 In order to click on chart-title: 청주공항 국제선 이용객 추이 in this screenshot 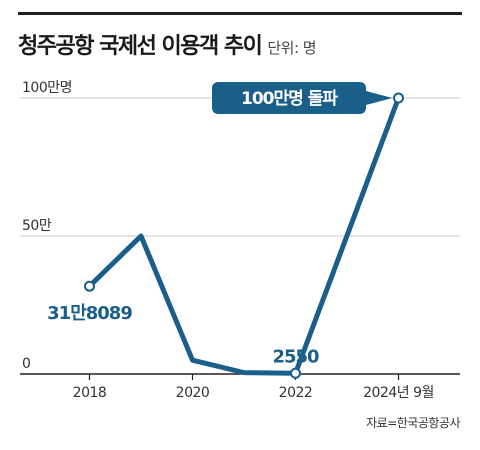, I will do `click(140, 46)`.